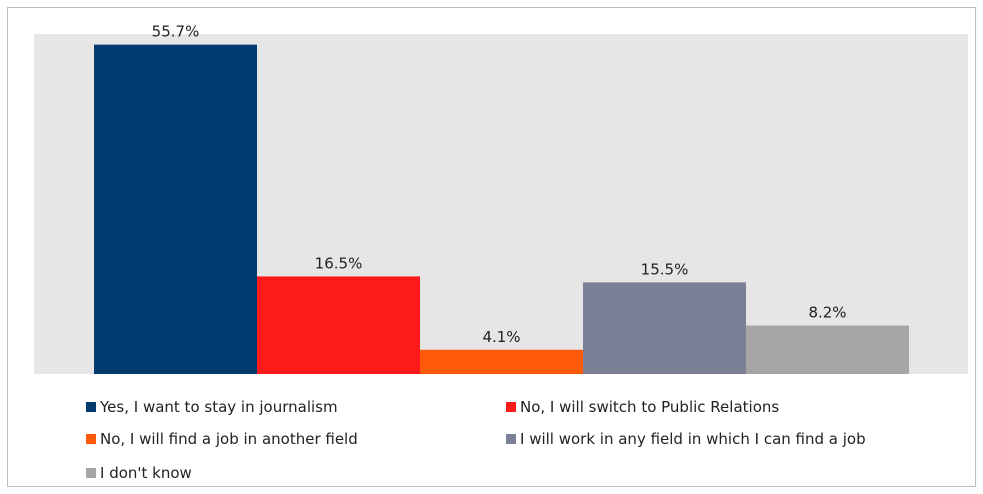  Describe the element at coordinates (229, 439) in the screenshot. I see `legend-label: No, I will find a job in another field` at that location.